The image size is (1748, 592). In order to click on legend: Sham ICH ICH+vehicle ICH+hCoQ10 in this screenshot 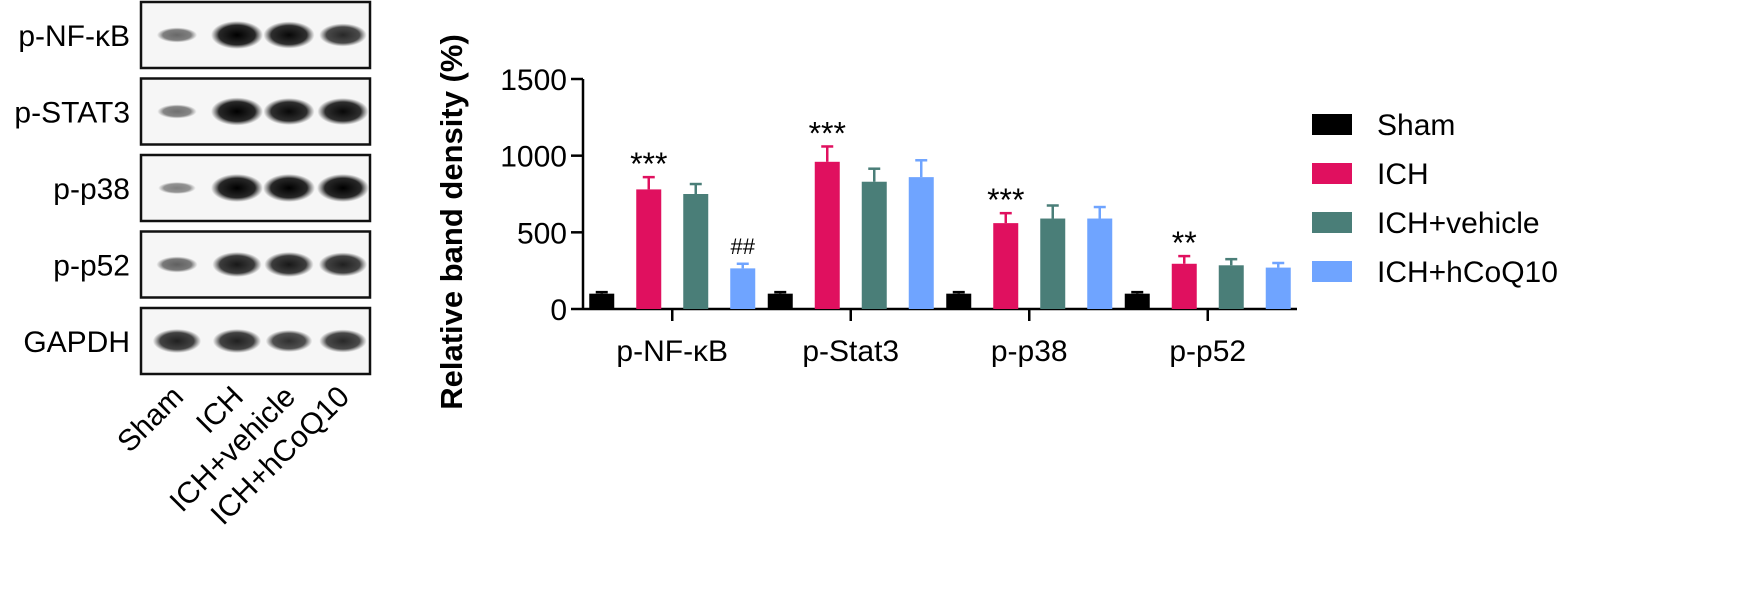, I will do `click(1435, 199)`.